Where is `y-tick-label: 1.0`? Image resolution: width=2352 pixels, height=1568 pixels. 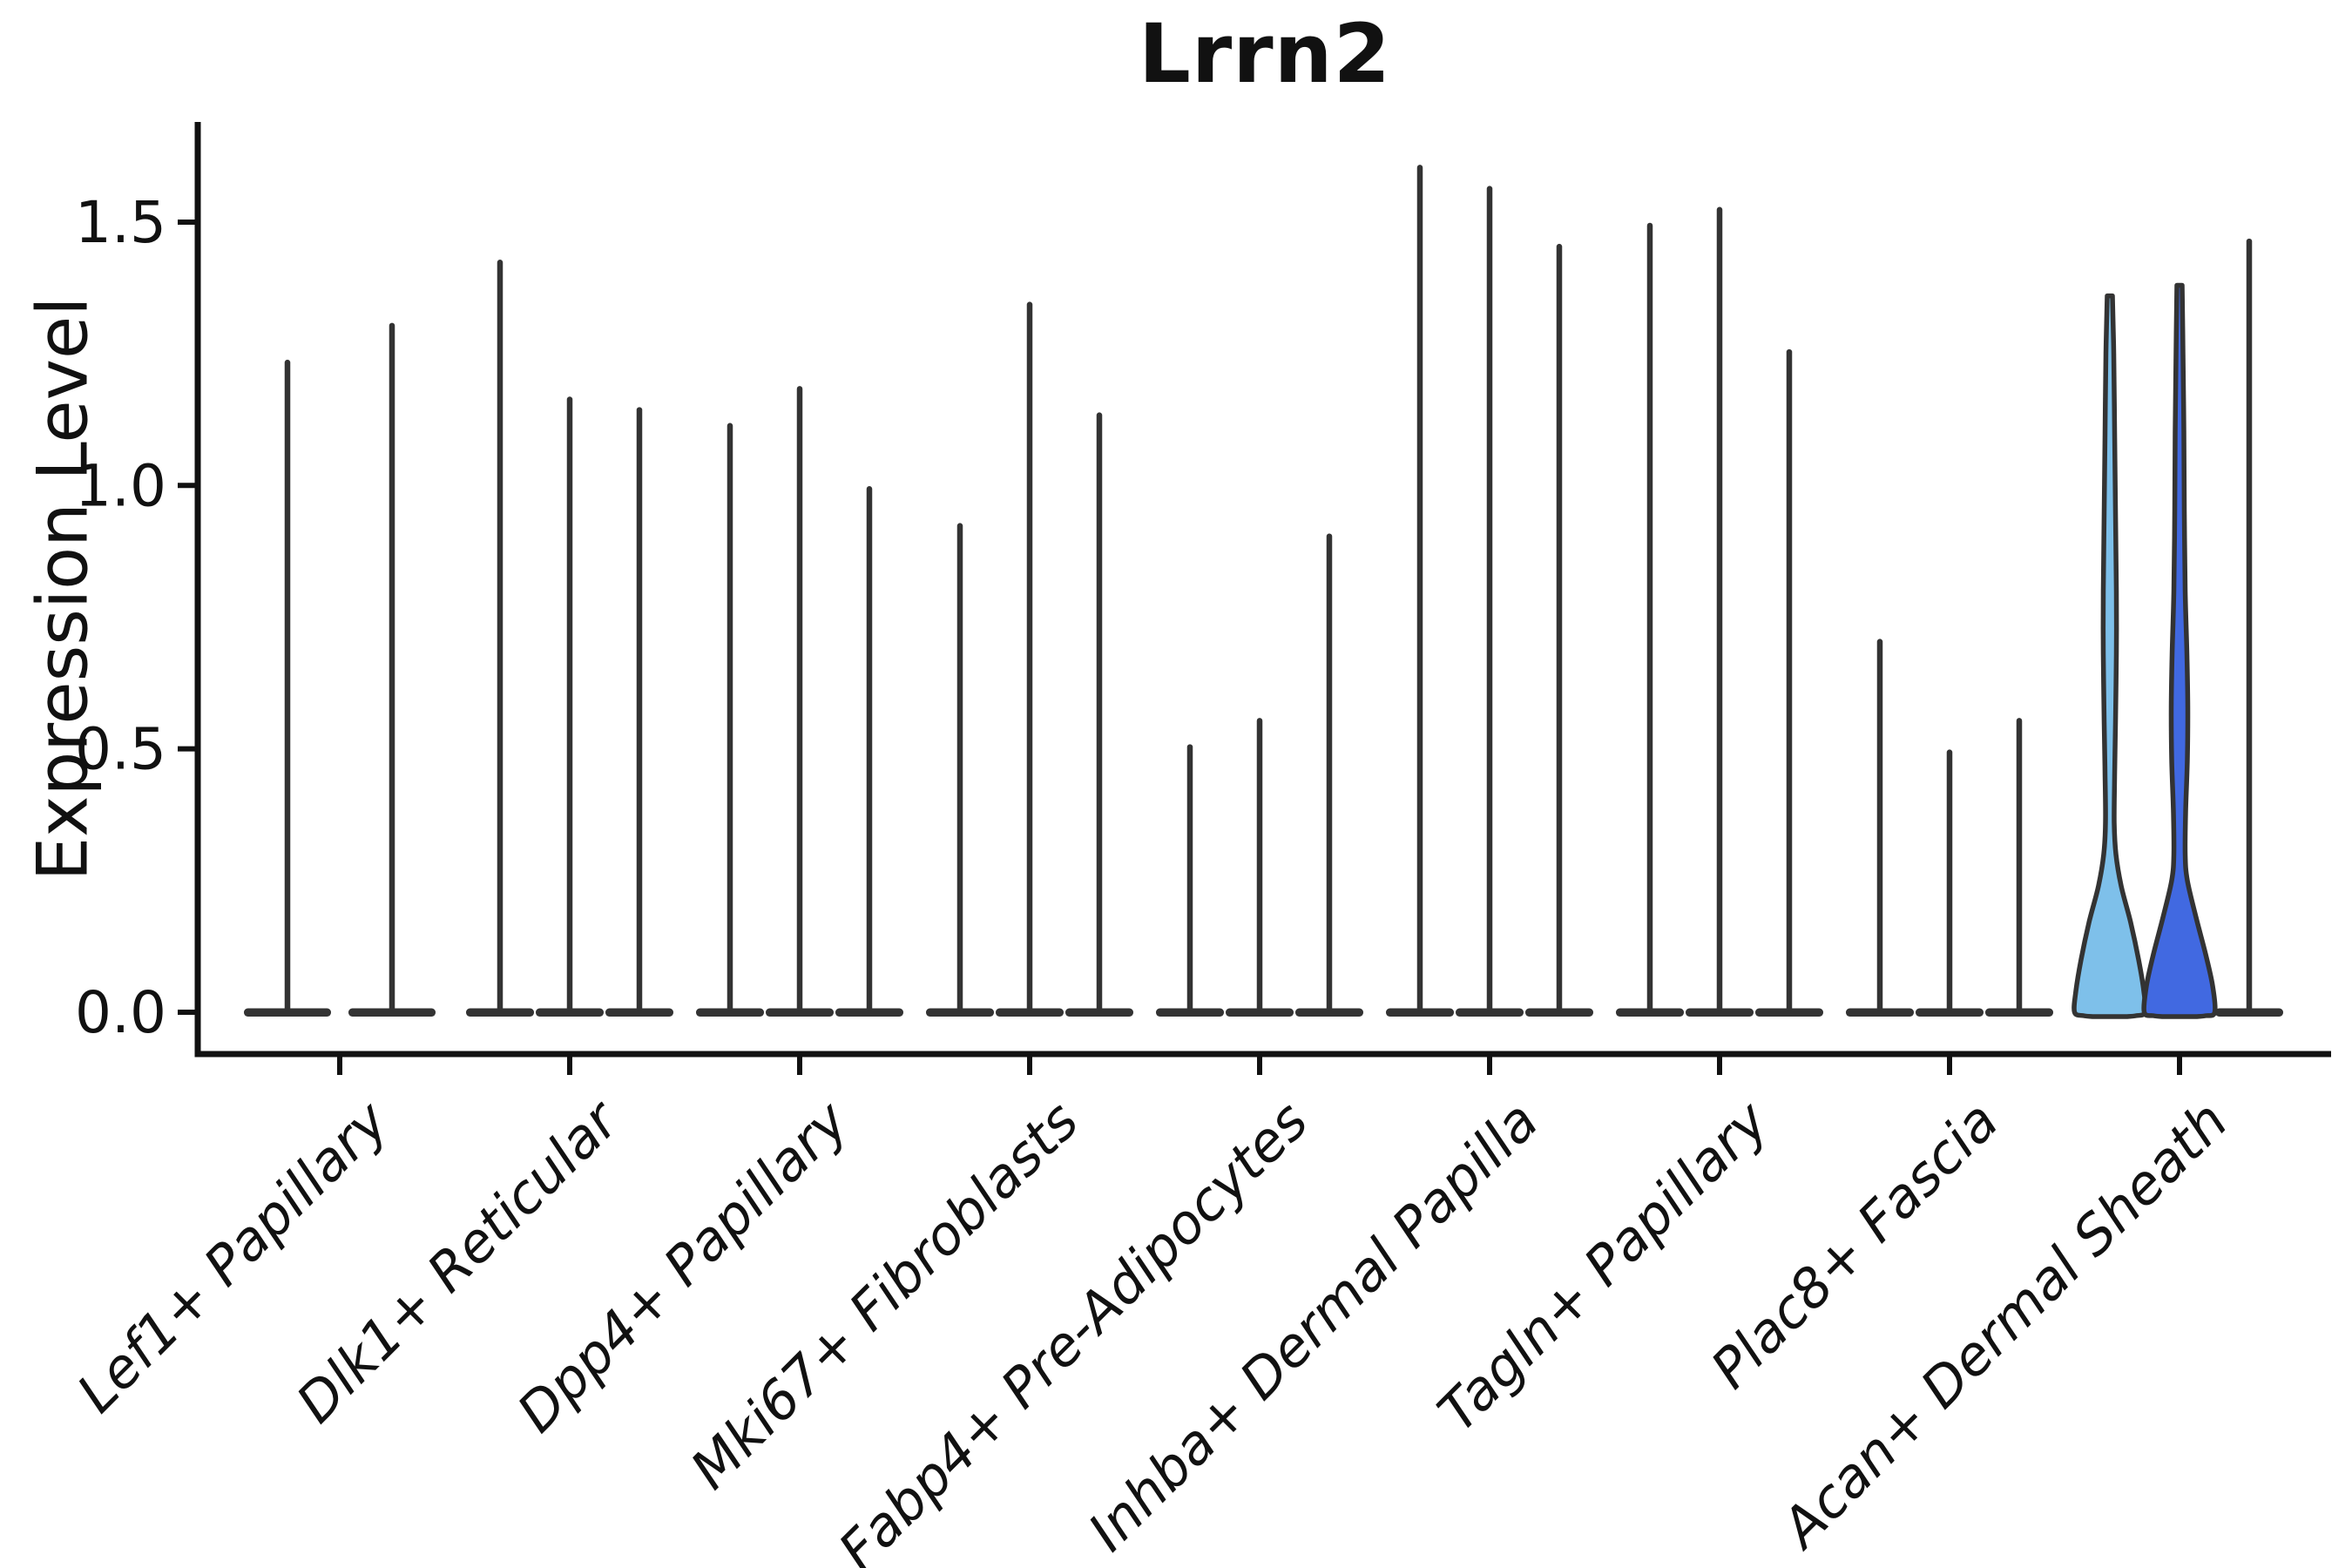
y-tick-label: 1.0 is located at coordinates (120, 485).